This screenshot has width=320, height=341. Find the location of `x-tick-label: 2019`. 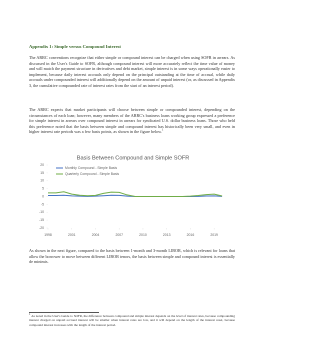

x-tick-label: 2019 is located at coordinates (214, 235).